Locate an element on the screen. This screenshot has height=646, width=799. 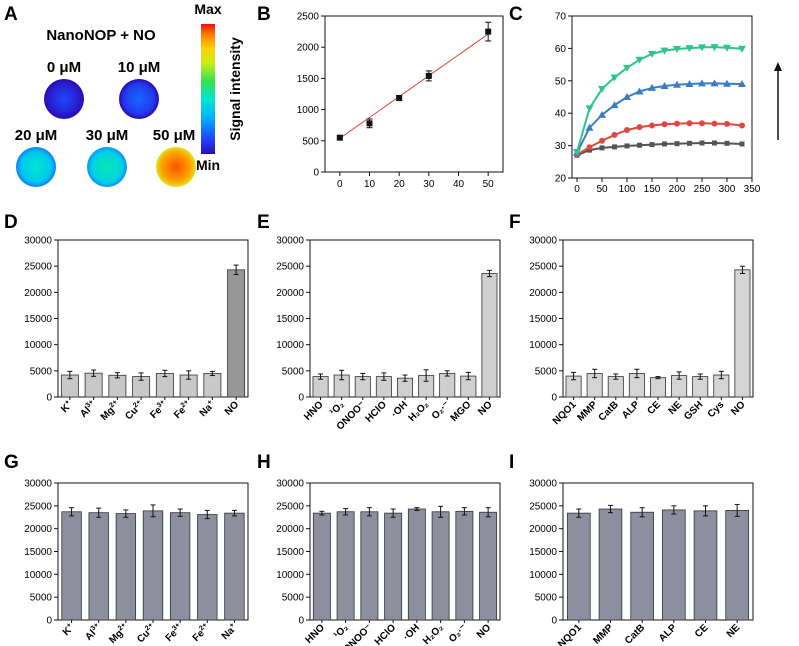
panel-b-chart: 0 500 1000 1500 2000 2500 0 10 20 30 40 50 is located at coordinates (400, 101).